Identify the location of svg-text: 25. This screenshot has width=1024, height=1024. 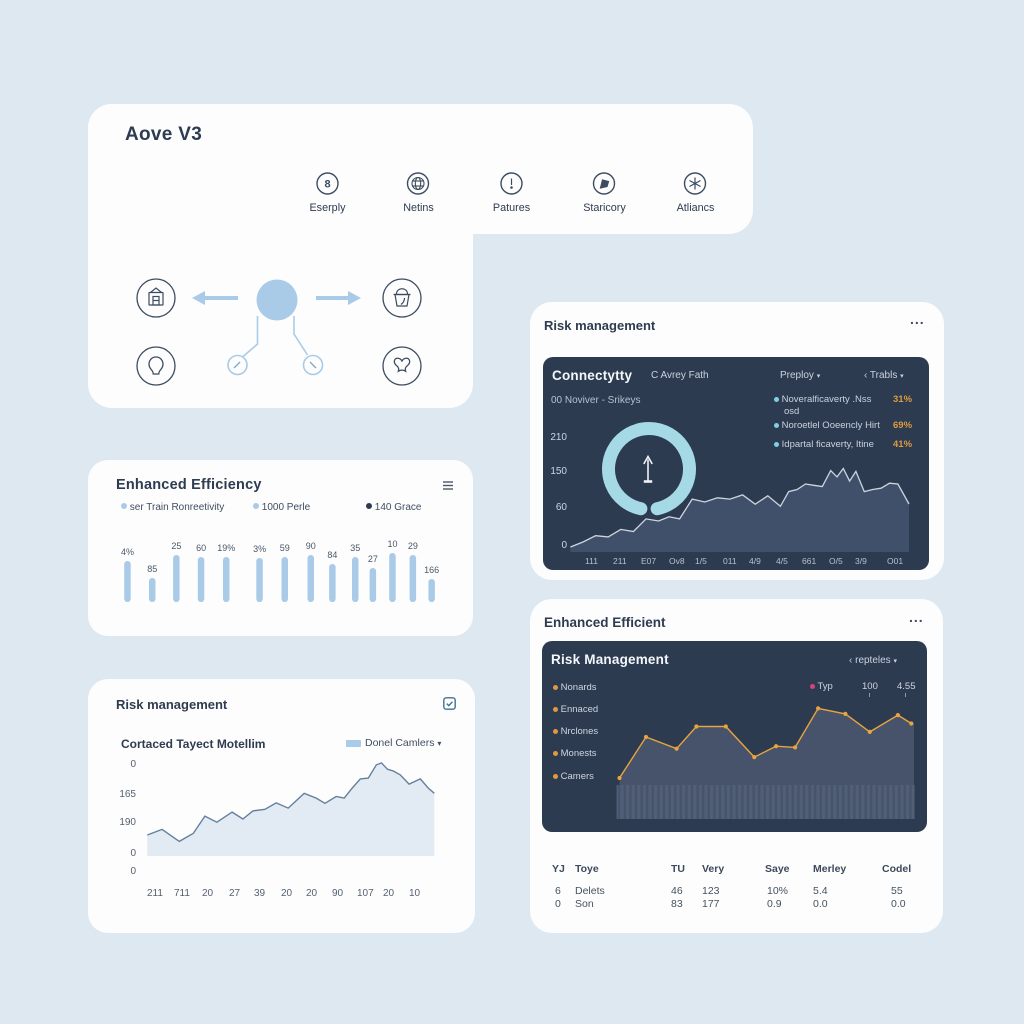
(176, 546).